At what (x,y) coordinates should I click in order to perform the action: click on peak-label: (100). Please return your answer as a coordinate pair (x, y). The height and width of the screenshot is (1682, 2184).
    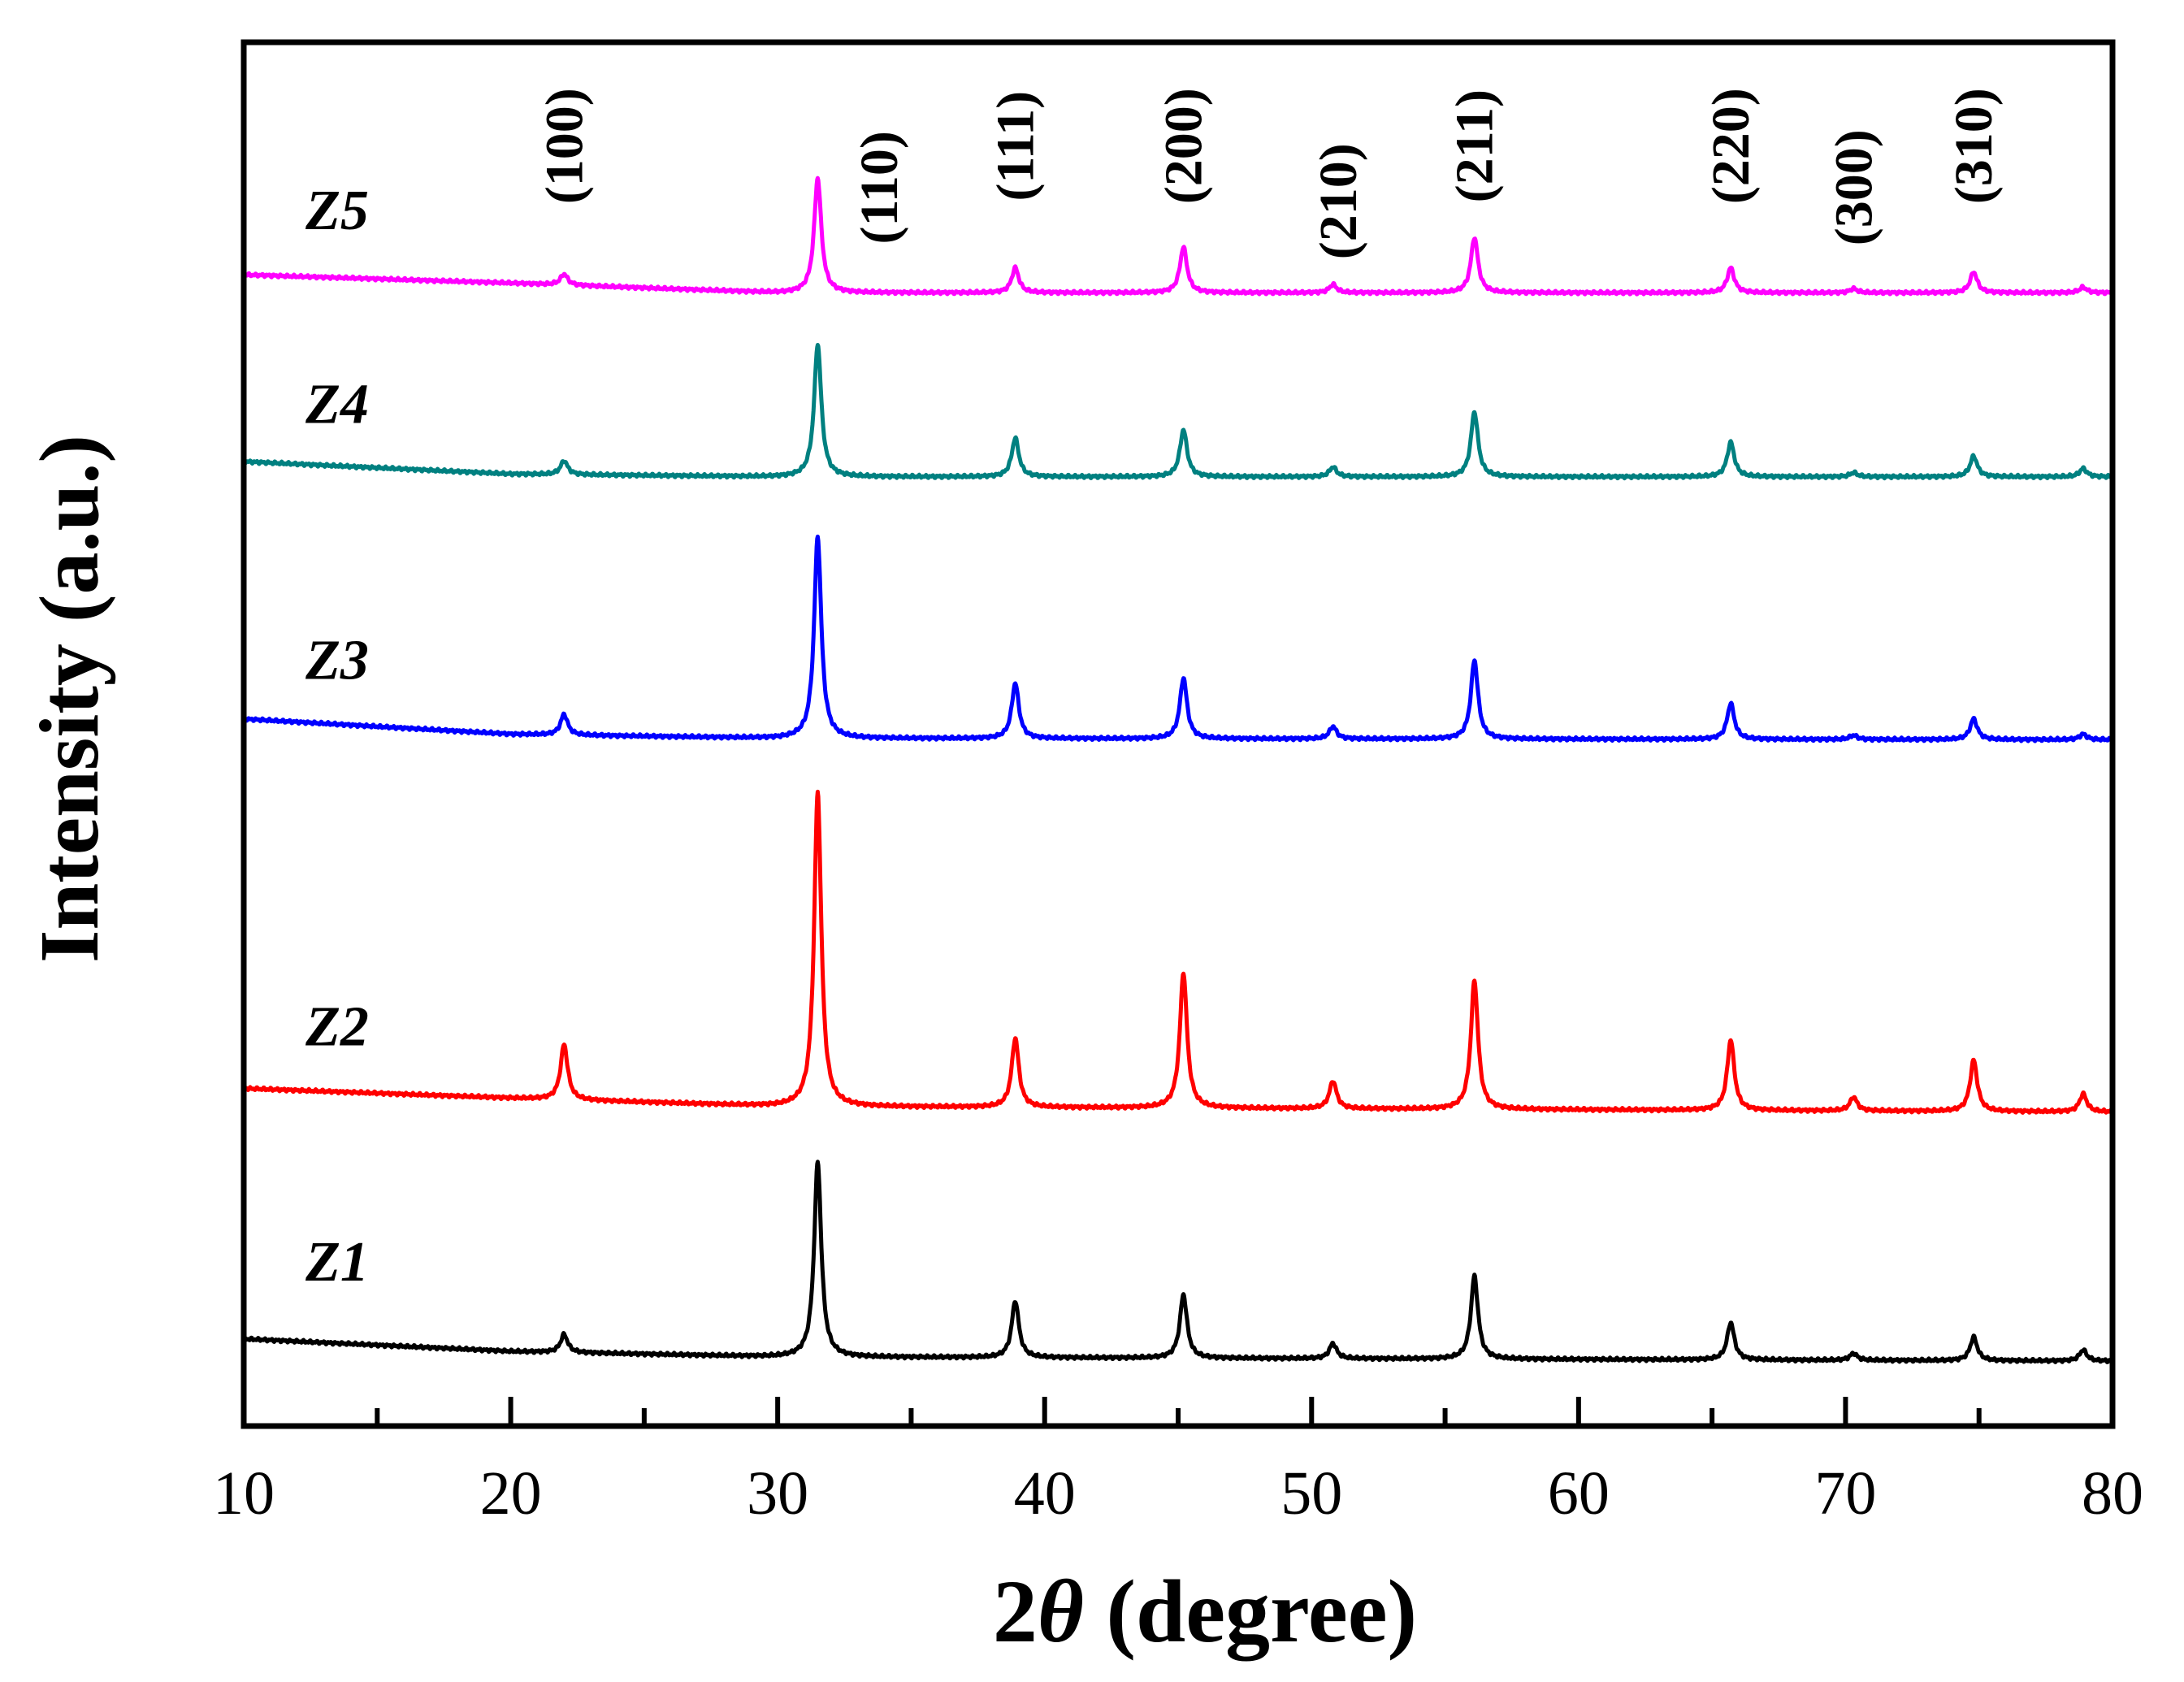
    Looking at the image, I should click on (564, 146).